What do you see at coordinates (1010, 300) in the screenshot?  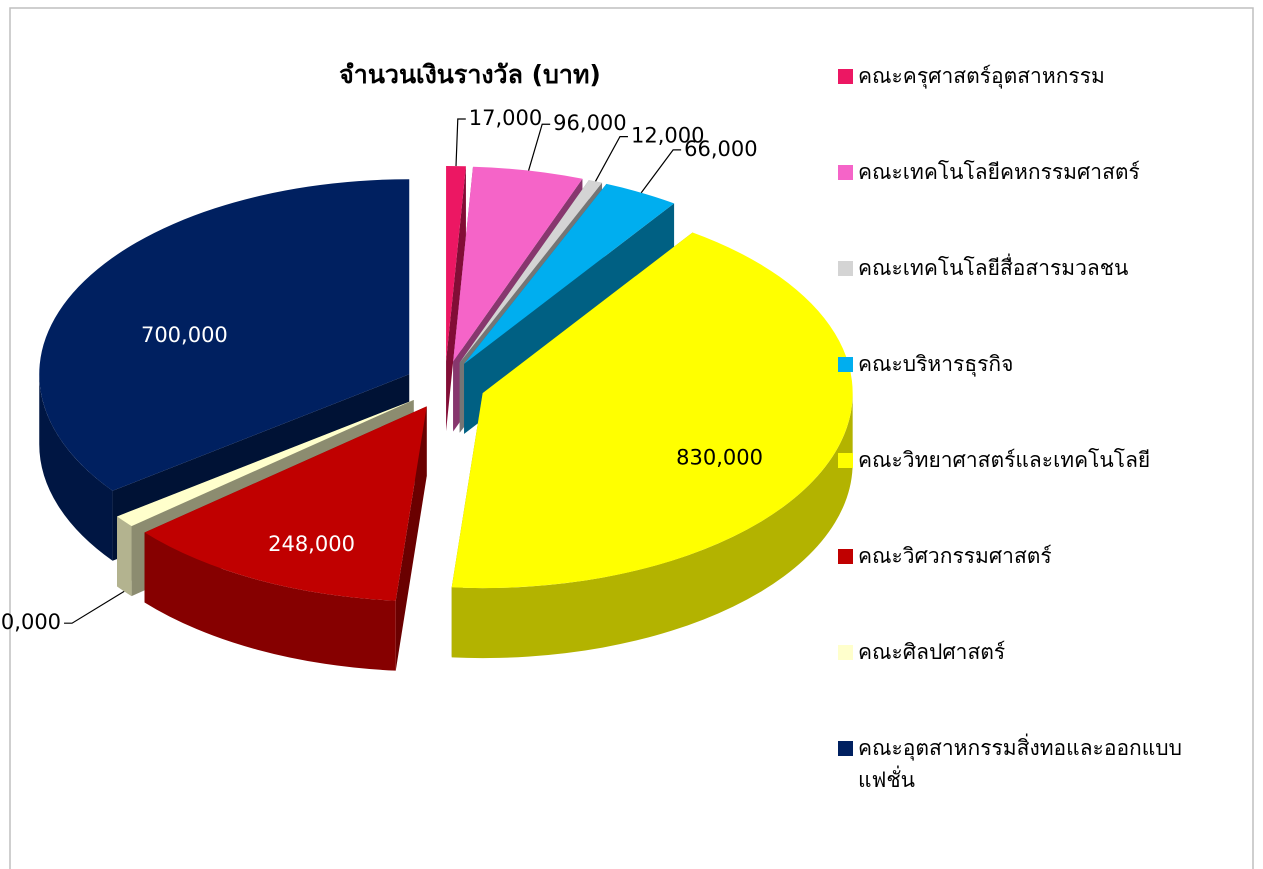 I see `legend-item: คณะเทคโนโลยีสื่อสารมวลชน` at bounding box center [1010, 300].